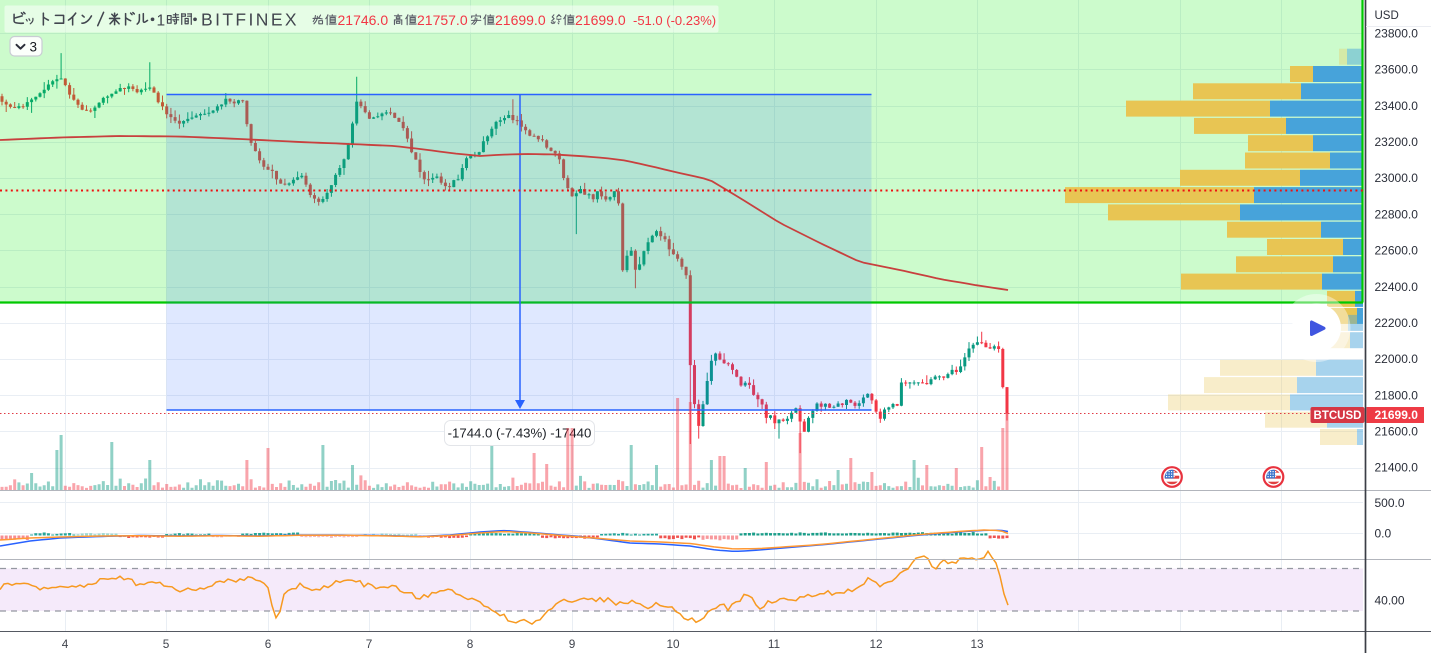 This screenshot has height=658, width=1431. I want to click on svg-text: 10, so click(673, 644).